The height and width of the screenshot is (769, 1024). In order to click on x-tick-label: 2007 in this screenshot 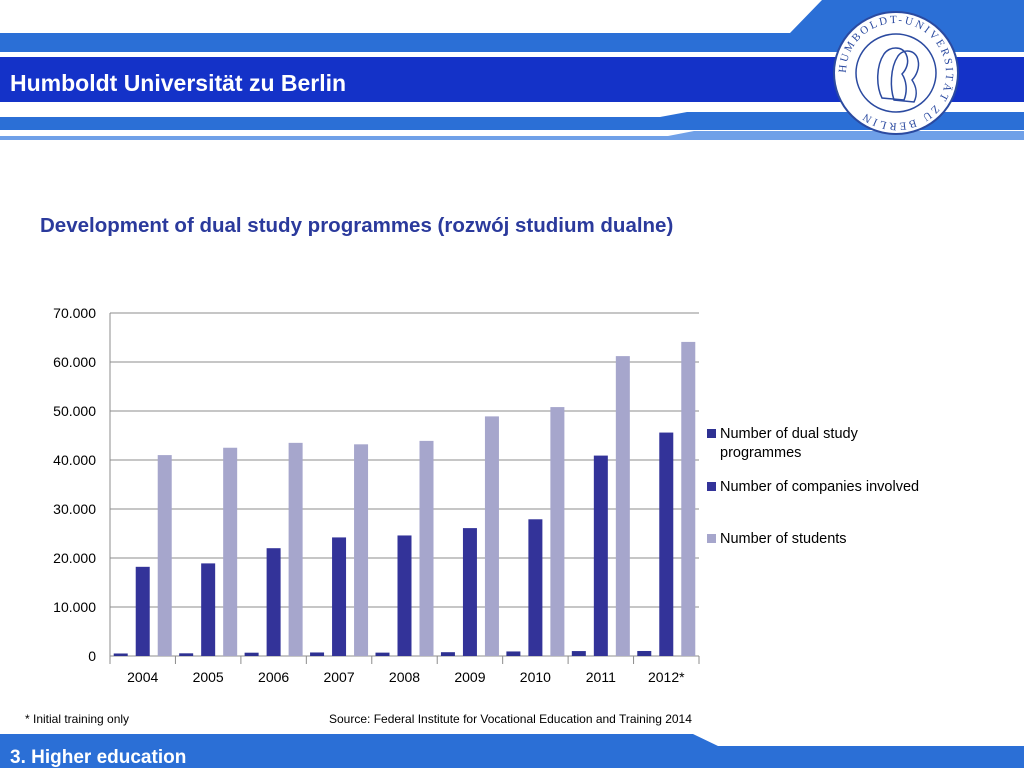, I will do `click(338, 677)`.